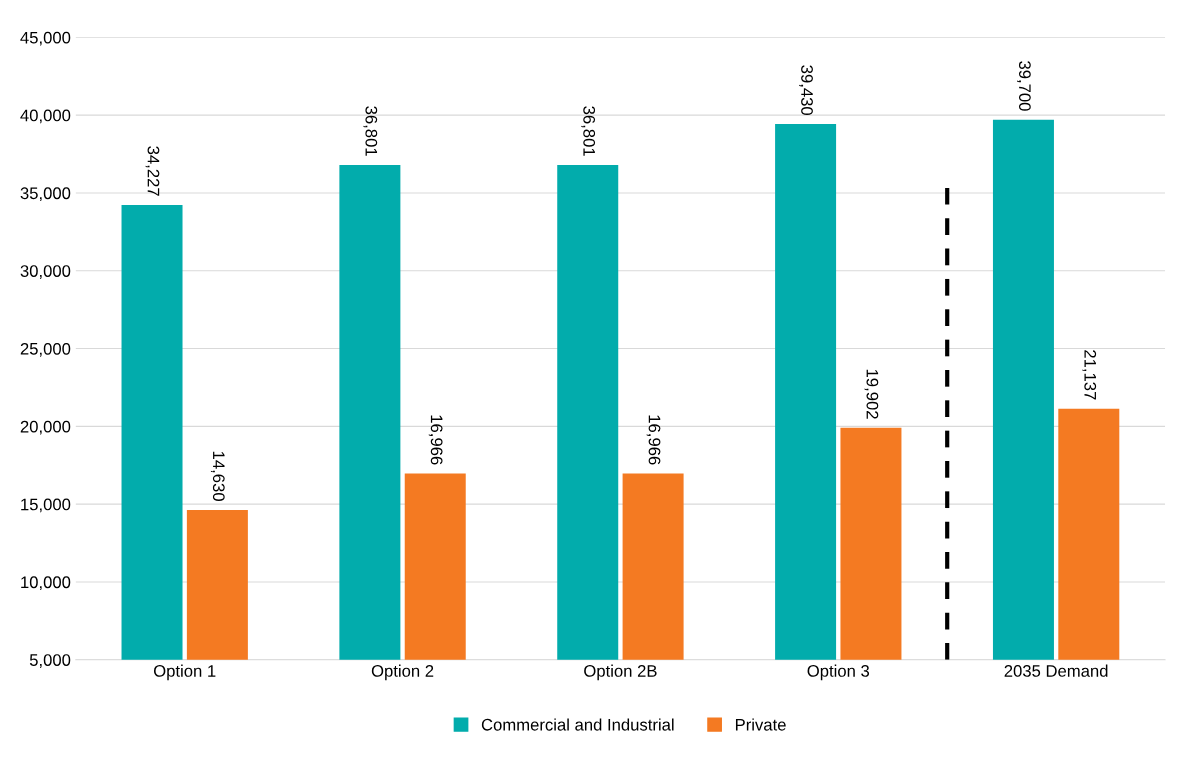 This screenshot has height=778, width=1184. Describe the element at coordinates (152, 171) in the screenshot. I see `text: 34,227` at that location.